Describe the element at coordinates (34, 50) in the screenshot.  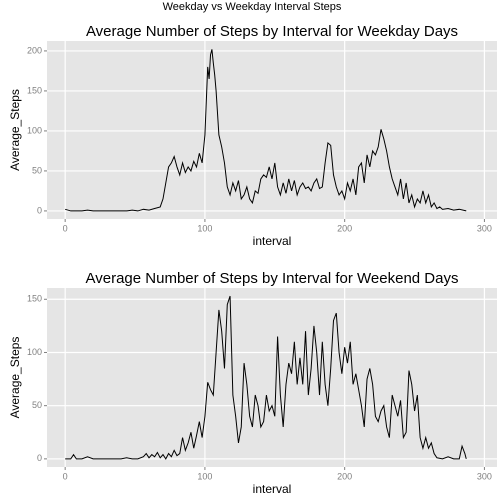
I see `y-tick-label: 200` at that location.